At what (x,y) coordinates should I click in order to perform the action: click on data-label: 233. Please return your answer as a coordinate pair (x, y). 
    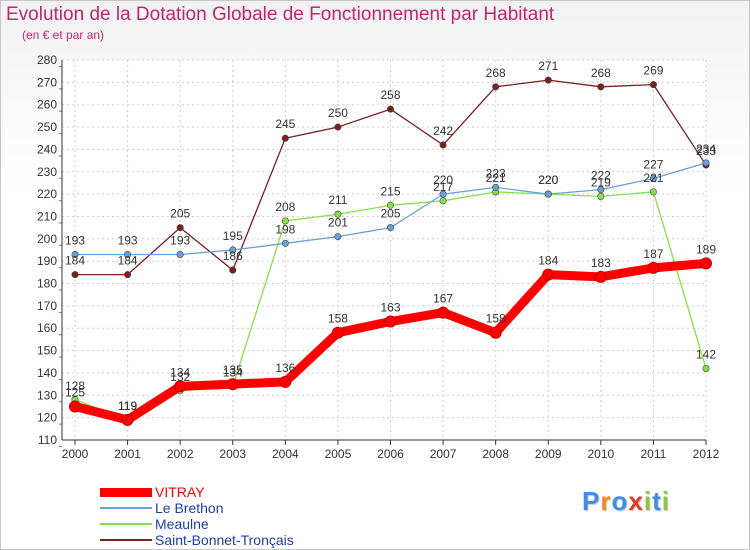
    Looking at the image, I should click on (706, 151).